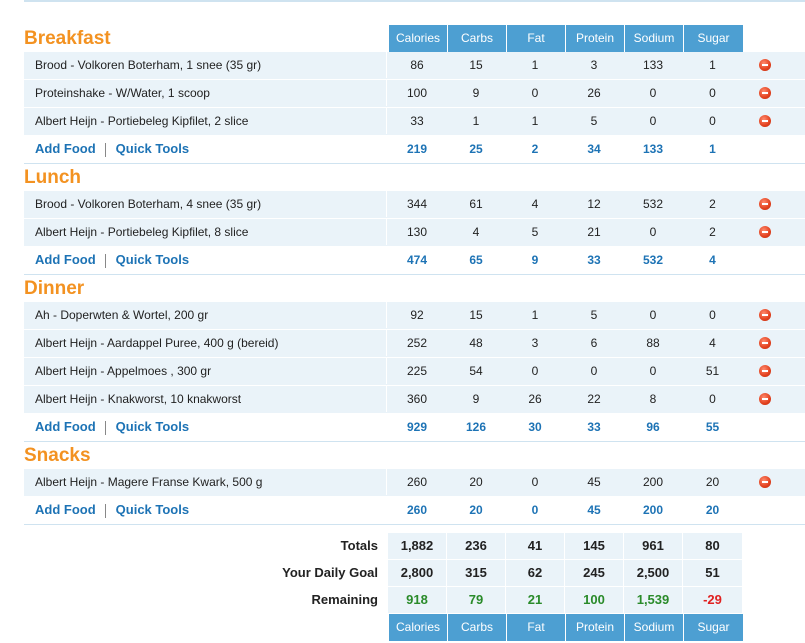  What do you see at coordinates (414, 511) in the screenshot?
I see `meal-actions-row: Add Food Quick Tools 260 20 0 45 200 20` at bounding box center [414, 511].